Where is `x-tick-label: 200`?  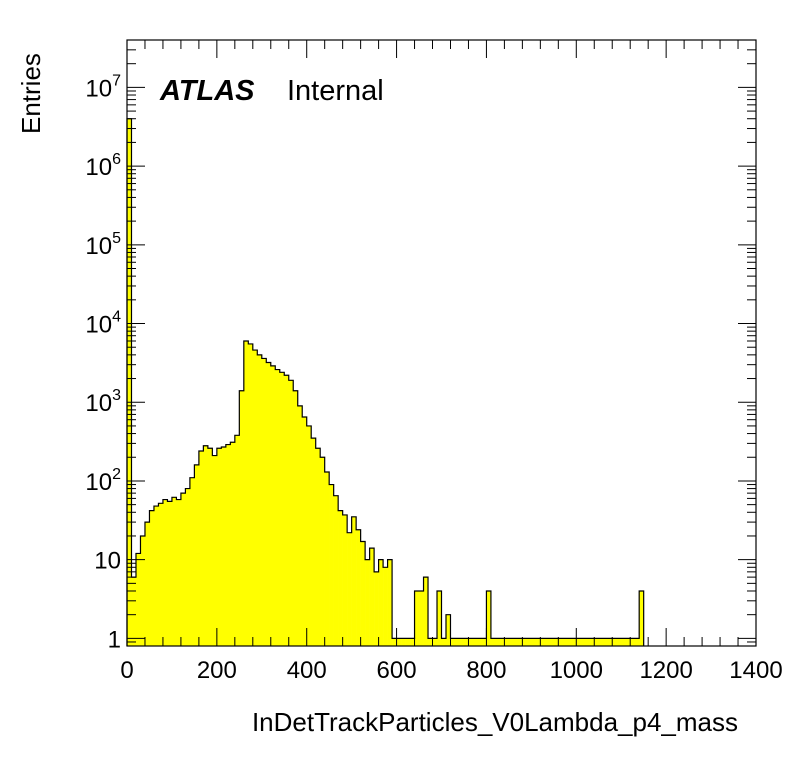 x-tick-label: 200 is located at coordinates (217, 670).